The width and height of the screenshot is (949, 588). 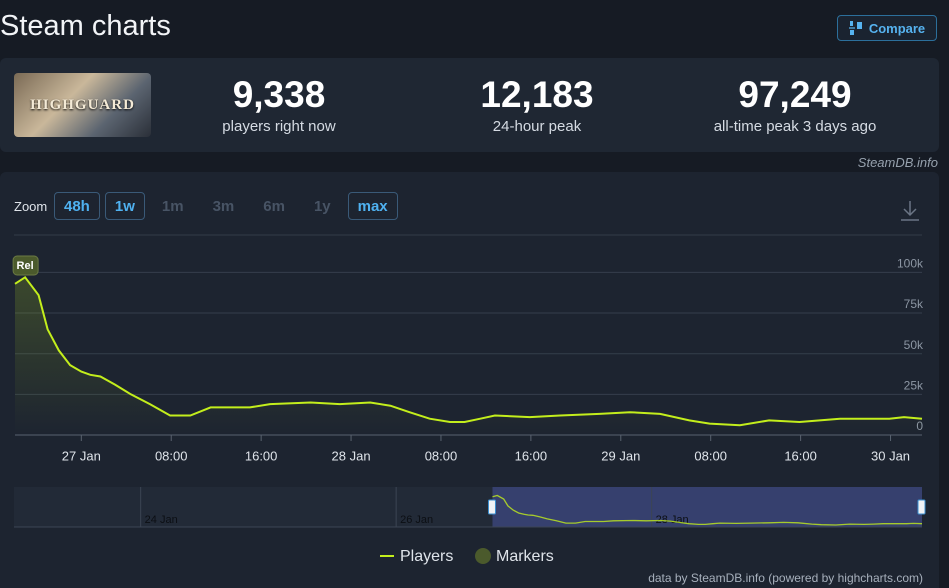 I want to click on legend-item: Markers, so click(x=514, y=556).